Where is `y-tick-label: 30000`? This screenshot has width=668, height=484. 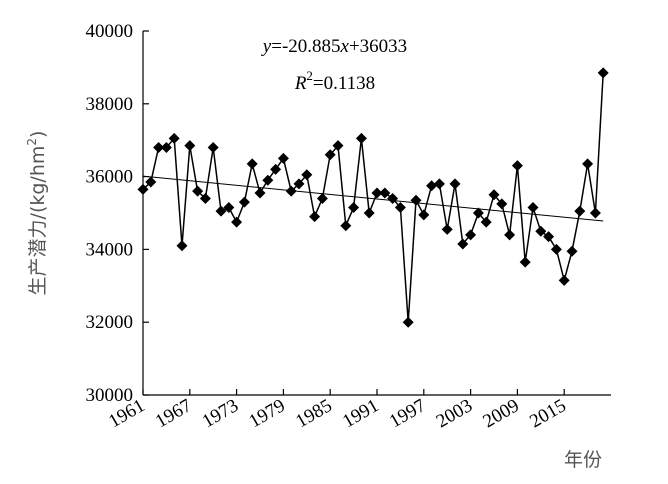 y-tick-label: 30000 is located at coordinates (110, 395).